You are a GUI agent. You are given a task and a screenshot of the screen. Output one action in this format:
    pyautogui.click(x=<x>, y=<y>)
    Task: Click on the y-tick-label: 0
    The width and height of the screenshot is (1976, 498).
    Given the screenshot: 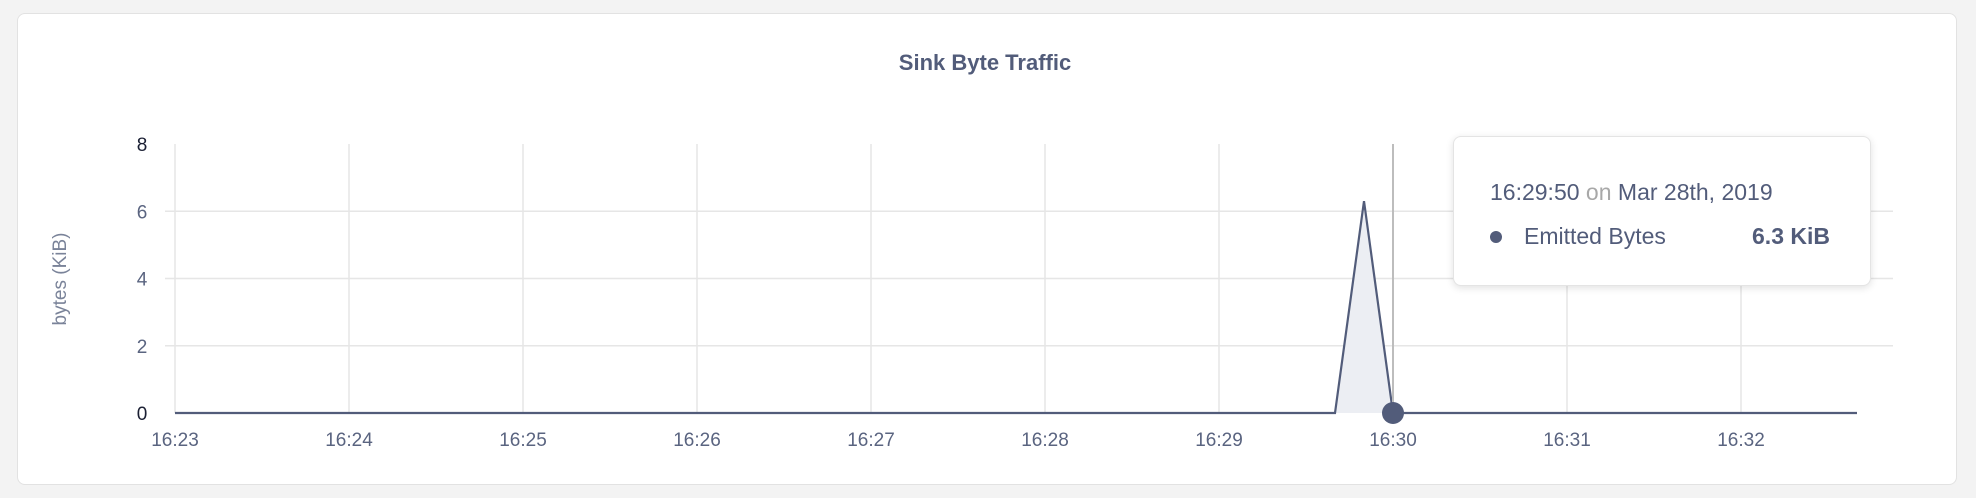 What is the action you would take?
    pyautogui.click(x=142, y=414)
    